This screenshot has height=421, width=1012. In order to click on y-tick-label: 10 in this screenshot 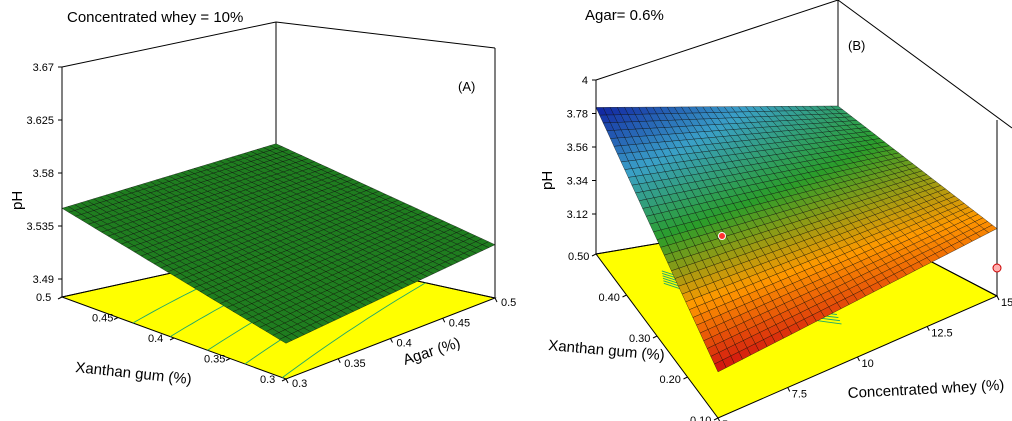, I will do `click(868, 364)`.